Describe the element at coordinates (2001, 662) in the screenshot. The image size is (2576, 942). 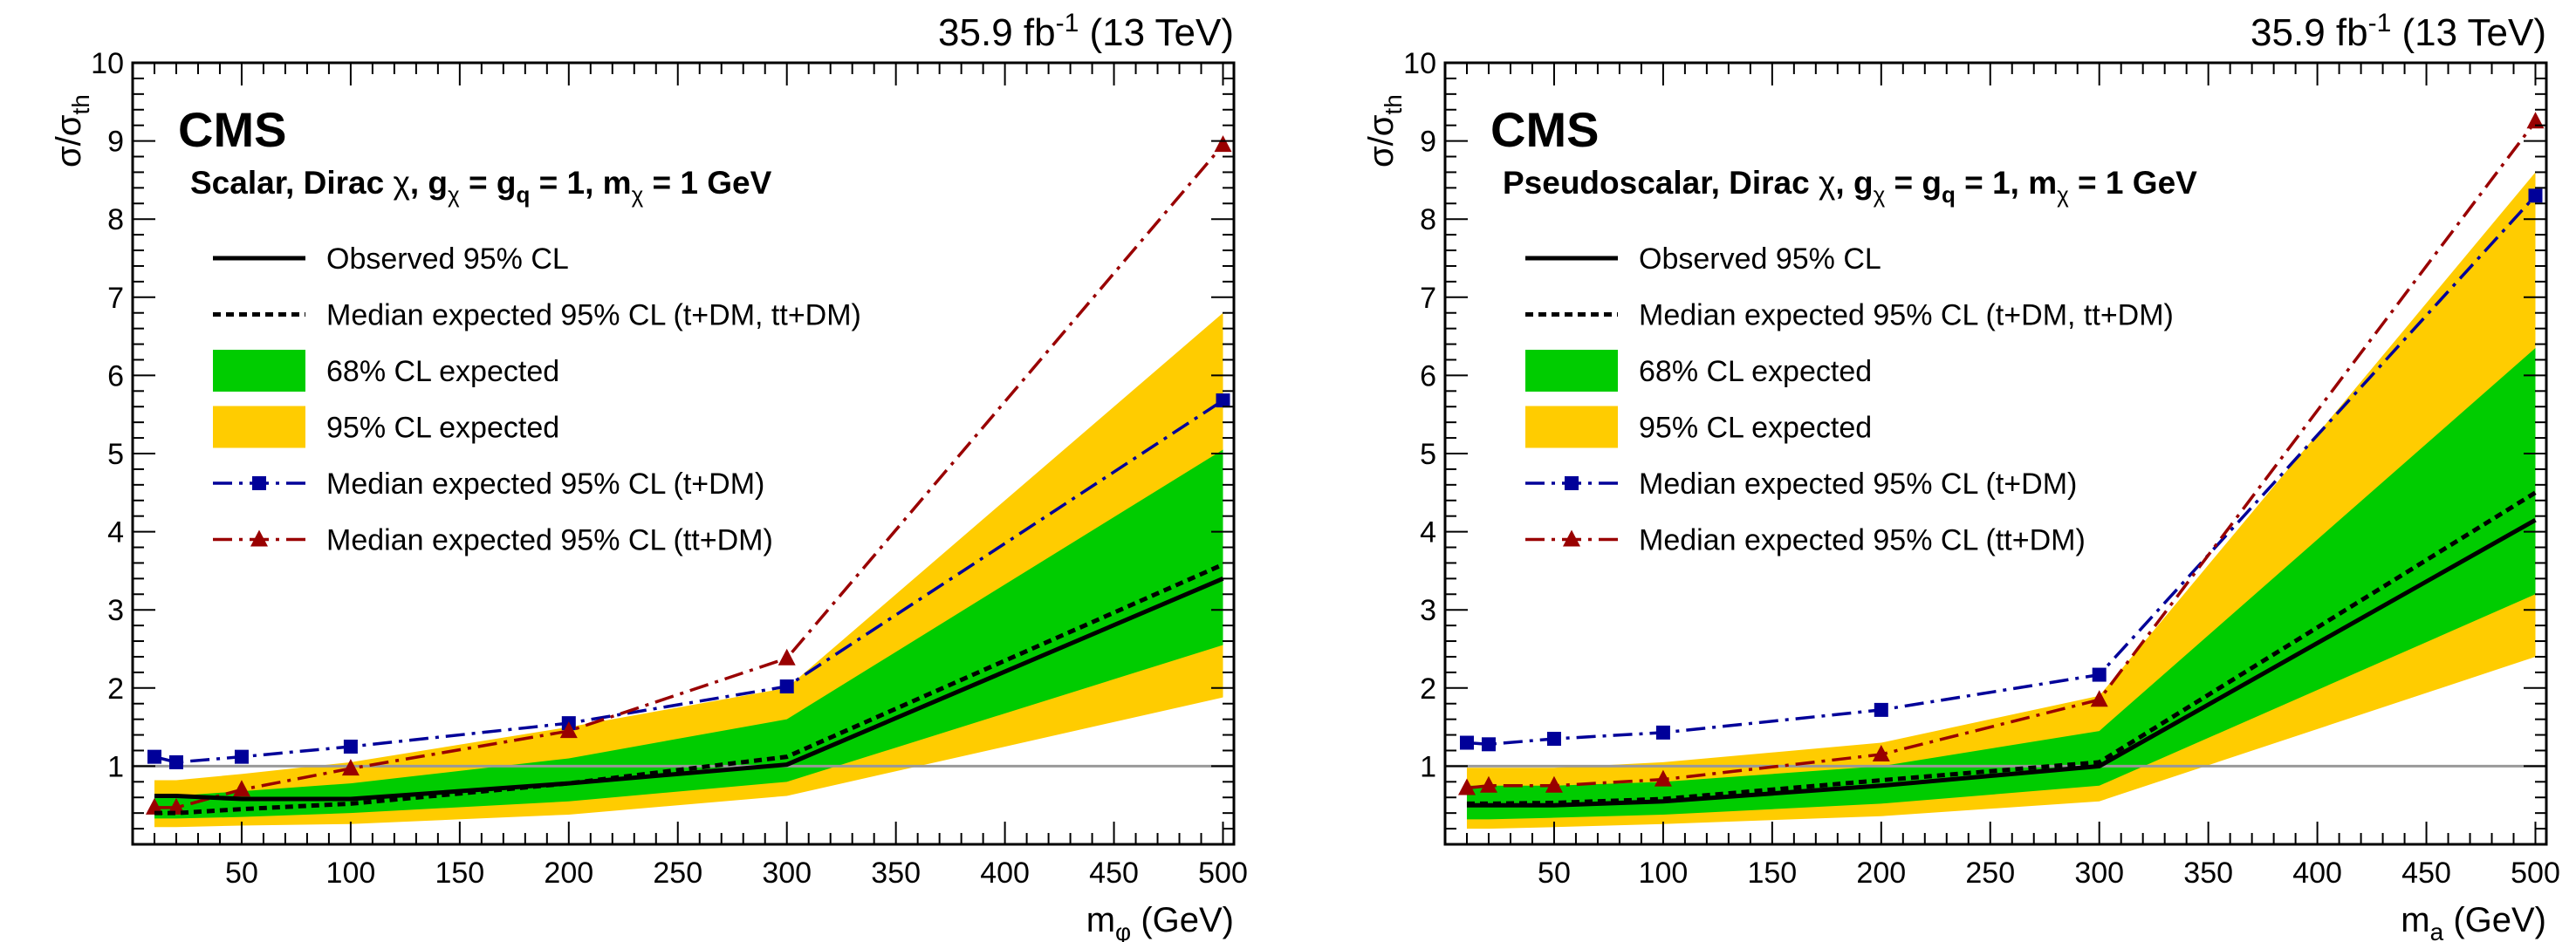
I see `series-observed-line` at that location.